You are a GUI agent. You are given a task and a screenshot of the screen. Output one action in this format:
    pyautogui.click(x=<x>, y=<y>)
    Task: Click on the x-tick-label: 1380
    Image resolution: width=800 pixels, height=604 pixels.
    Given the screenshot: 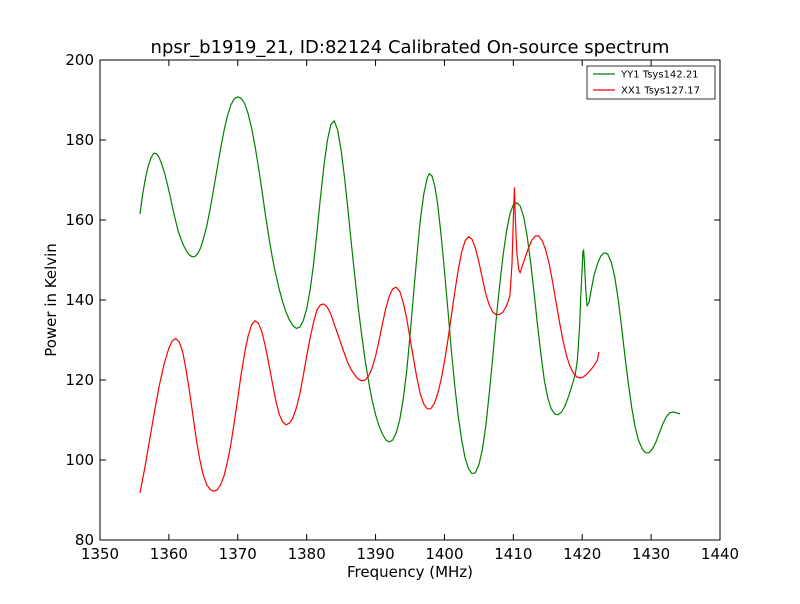 What is the action you would take?
    pyautogui.click(x=307, y=554)
    